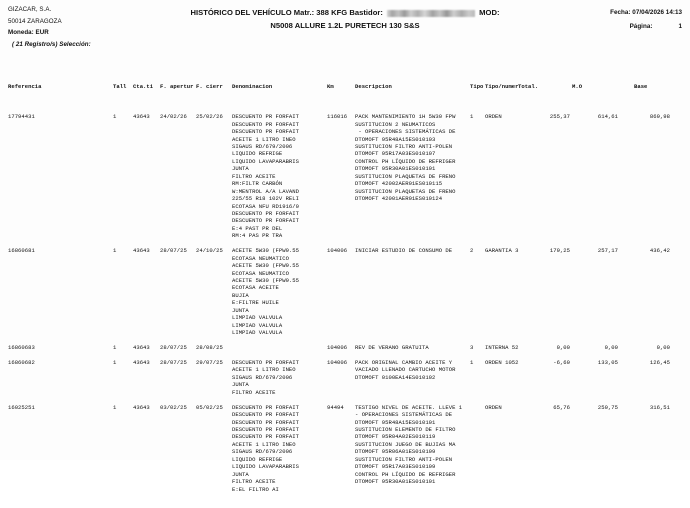 This screenshot has width=690, height=508. What do you see at coordinates (240, 169) in the screenshot?
I see `cell-denominacion-line: JUNTA` at bounding box center [240, 169].